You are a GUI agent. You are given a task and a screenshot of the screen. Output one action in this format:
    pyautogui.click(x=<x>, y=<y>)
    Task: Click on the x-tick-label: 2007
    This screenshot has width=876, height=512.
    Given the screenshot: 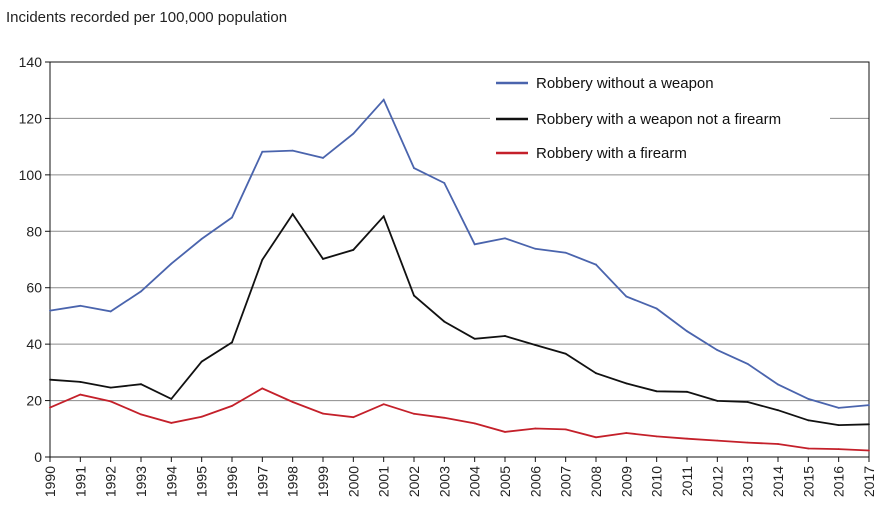 What is the action you would take?
    pyautogui.click(x=566, y=481)
    